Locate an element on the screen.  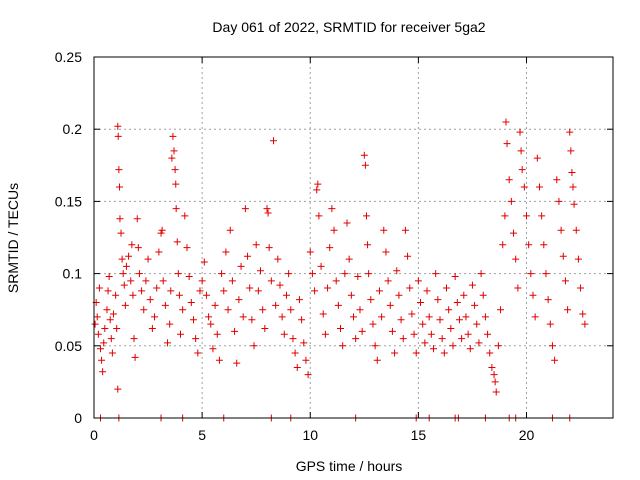
y-tick-label: 0.05 is located at coordinates (68, 346).